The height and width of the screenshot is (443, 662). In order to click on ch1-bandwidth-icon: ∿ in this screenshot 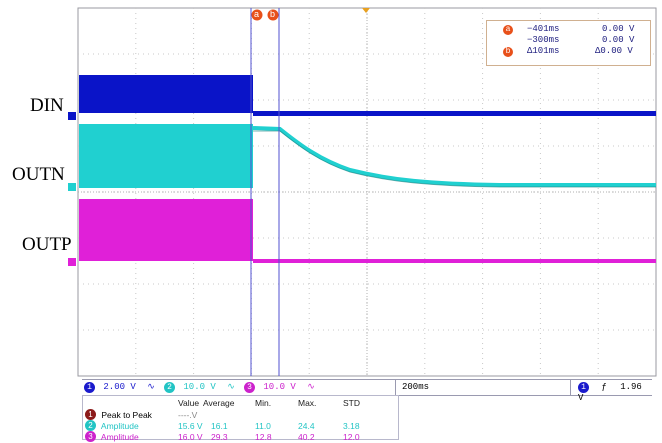, I will do `click(151, 387)`.